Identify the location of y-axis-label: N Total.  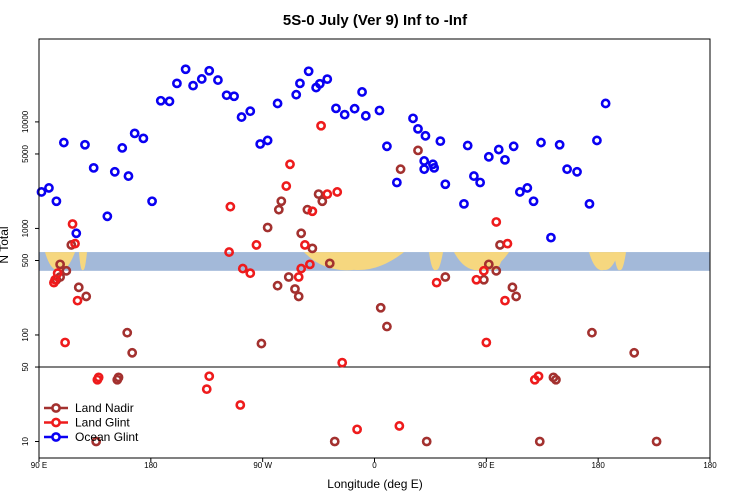
(5, 244).